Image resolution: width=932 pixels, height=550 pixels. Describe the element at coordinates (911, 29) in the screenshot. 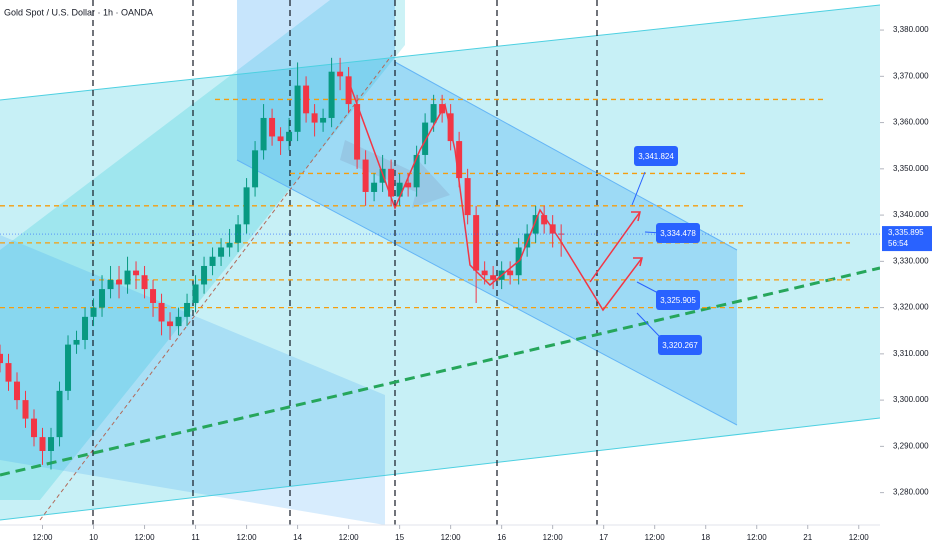

I see `y-tick-label: 3,380.000` at that location.